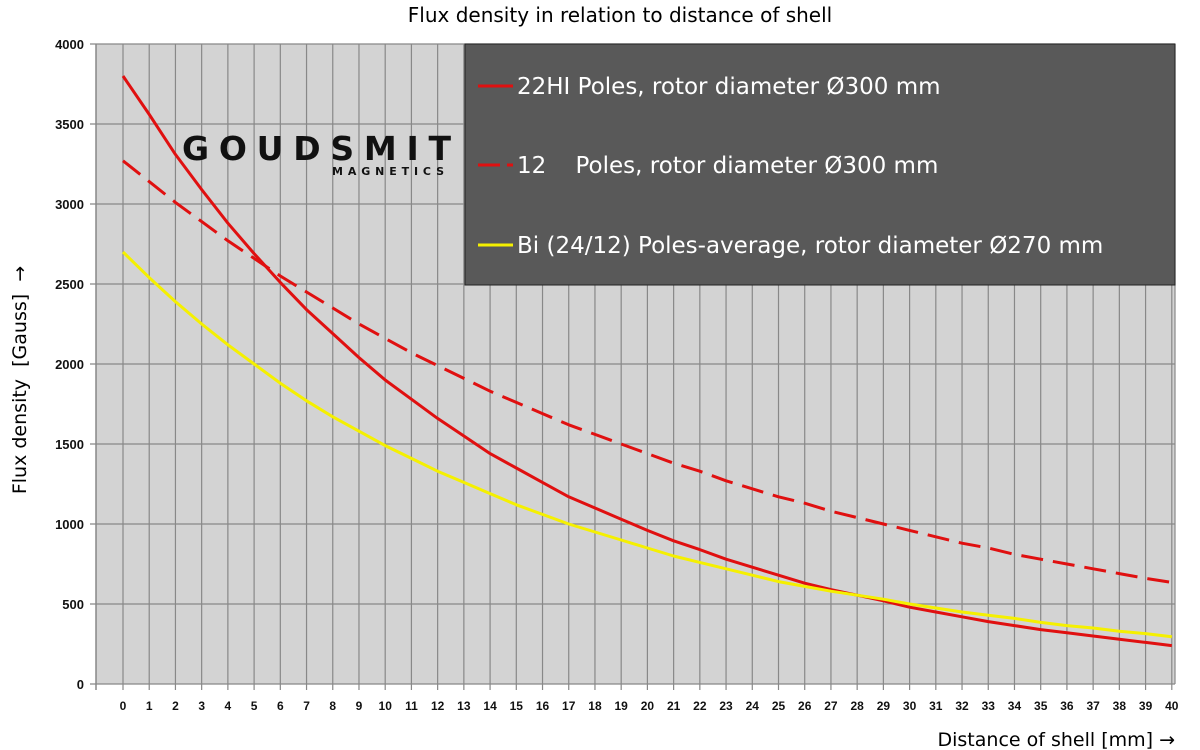  Describe the element at coordinates (411, 706) in the screenshot. I see `x-tick-label: 11` at that location.